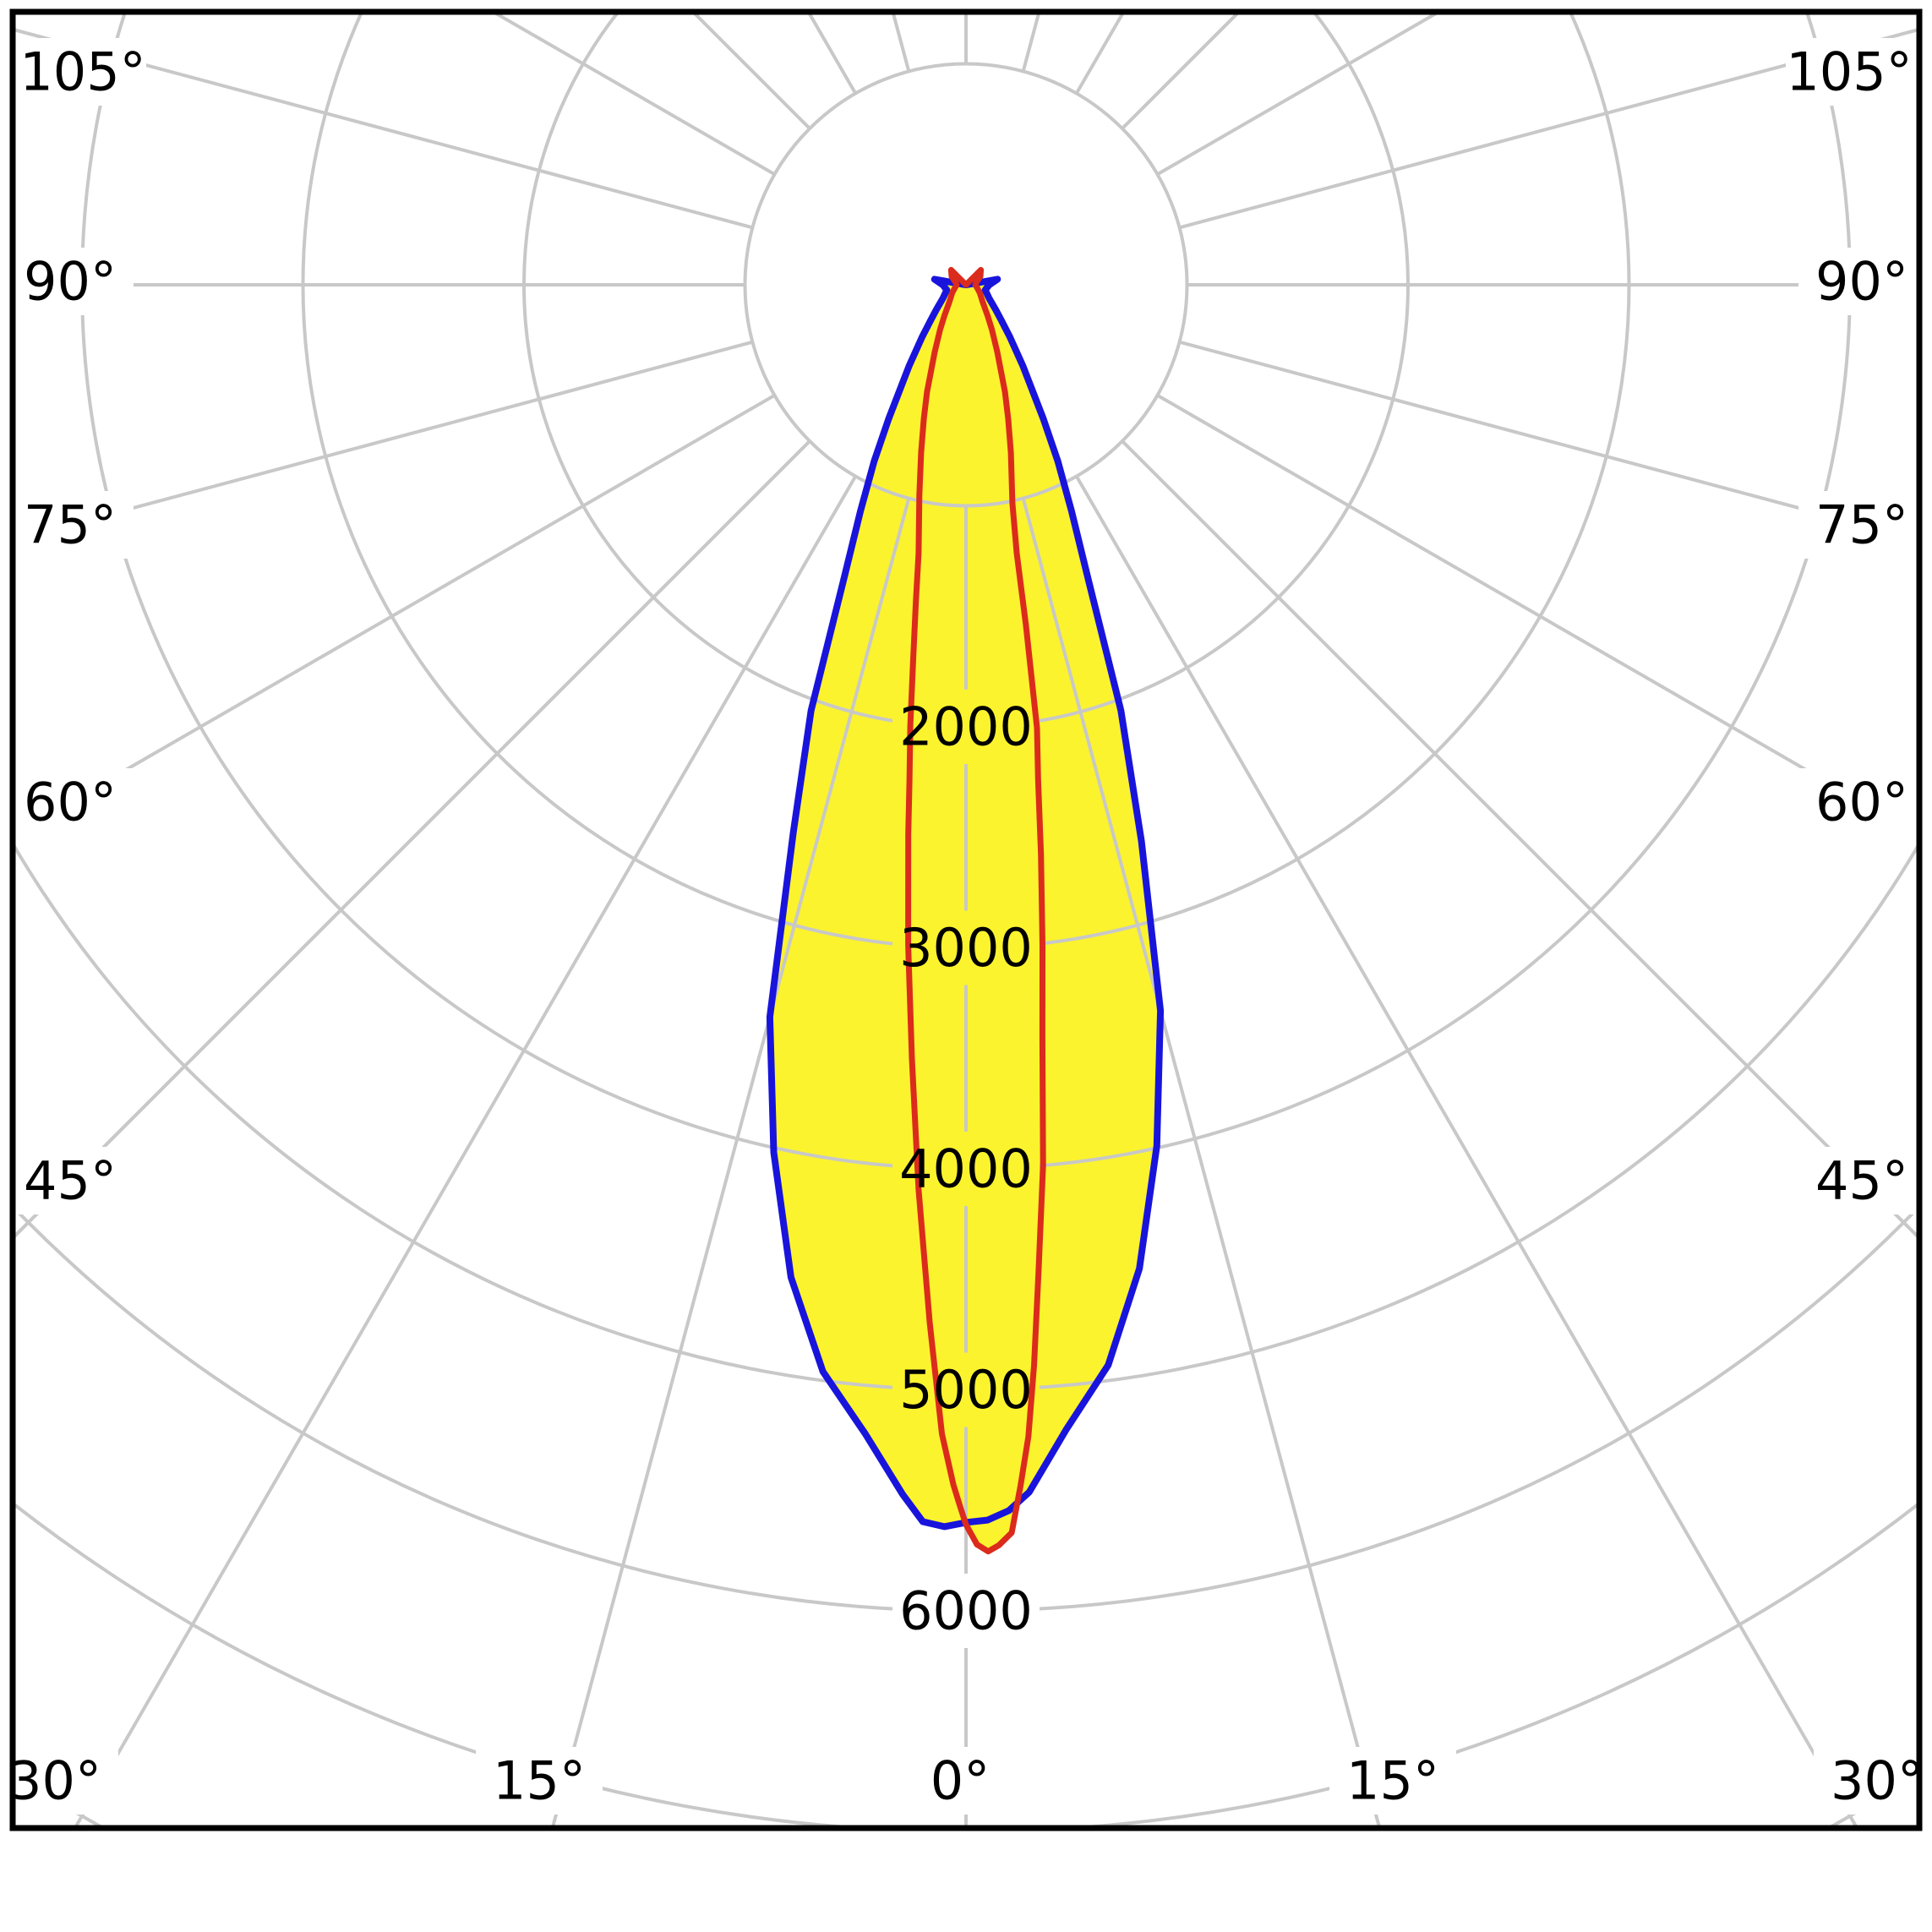 This screenshot has height=1932, width=1932. What do you see at coordinates (1861, 802) in the screenshot?
I see `angle-label-right-3: 60°` at bounding box center [1861, 802].